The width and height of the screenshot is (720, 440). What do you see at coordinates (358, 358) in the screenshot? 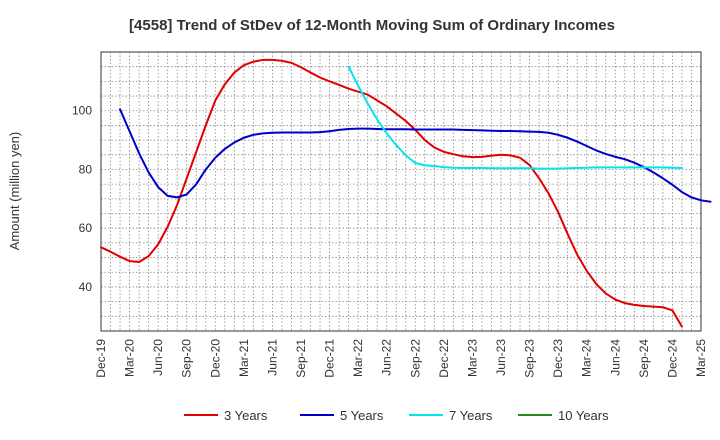
I see `x-tick-label: Mar-22` at bounding box center [358, 358].